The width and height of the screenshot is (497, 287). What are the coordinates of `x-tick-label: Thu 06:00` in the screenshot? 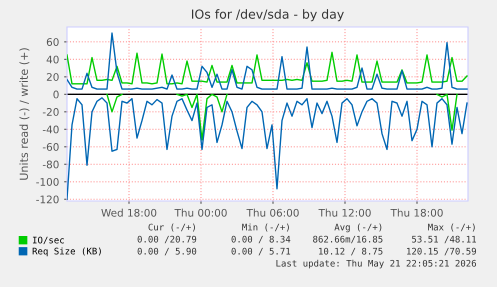 It's located at (272, 212).